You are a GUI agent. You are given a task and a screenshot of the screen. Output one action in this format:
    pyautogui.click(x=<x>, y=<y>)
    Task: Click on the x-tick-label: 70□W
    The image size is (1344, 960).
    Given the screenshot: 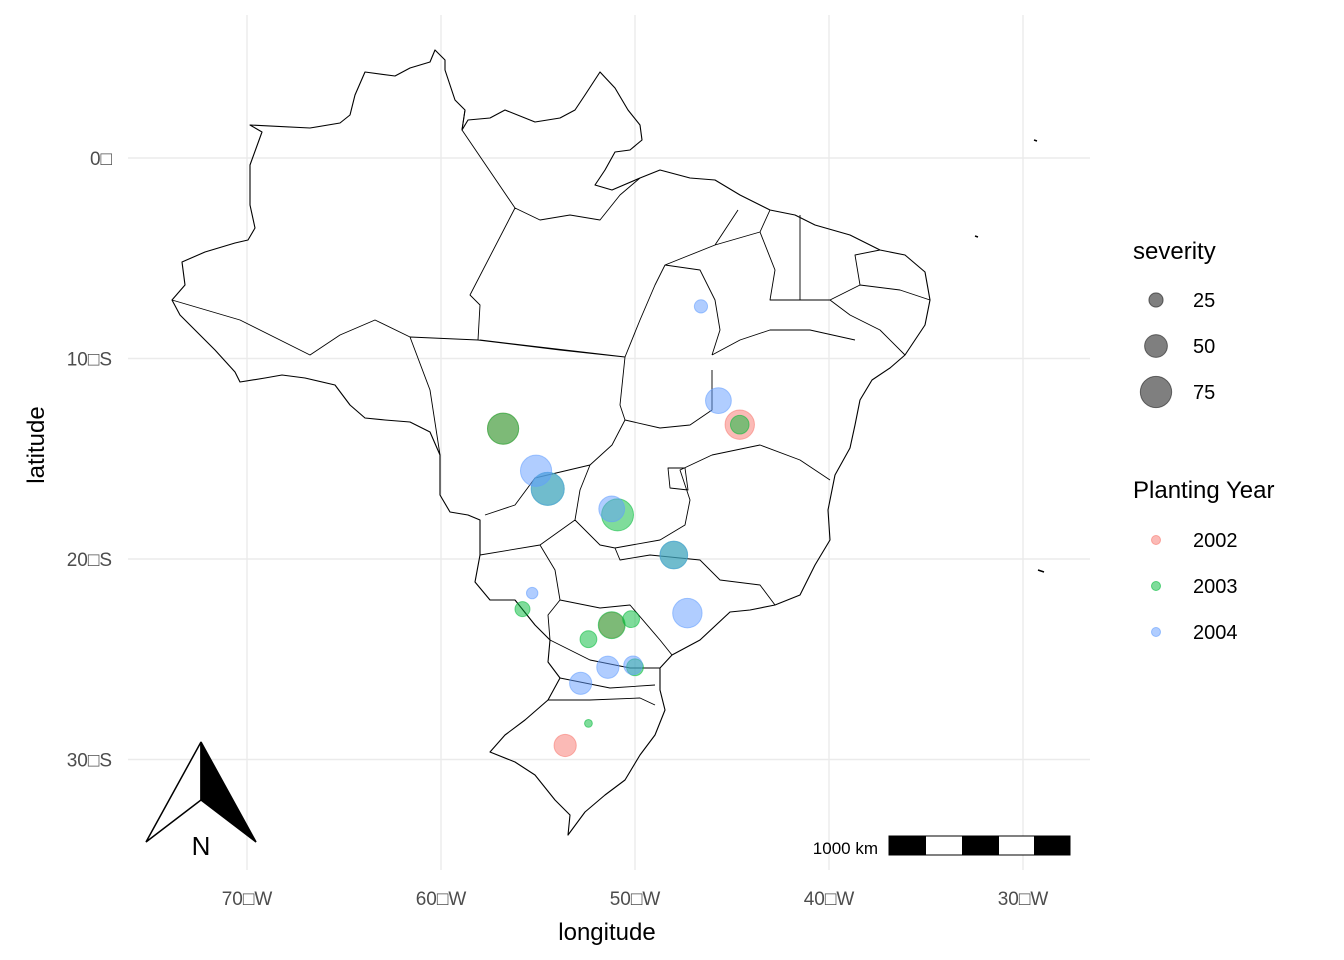 What is the action you would take?
    pyautogui.click(x=247, y=899)
    